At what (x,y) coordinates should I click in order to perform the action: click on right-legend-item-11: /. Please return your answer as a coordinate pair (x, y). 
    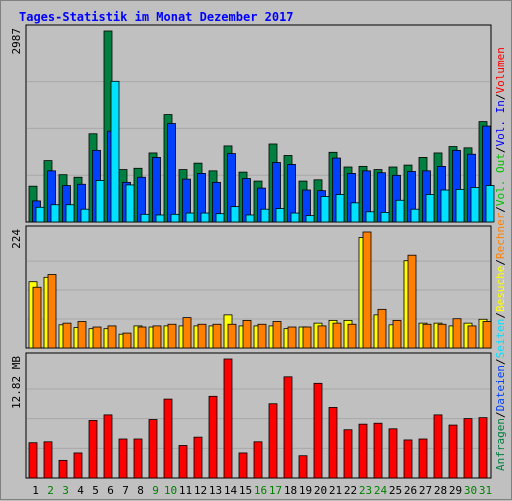
    Looking at the image, I should click on (500, 149).